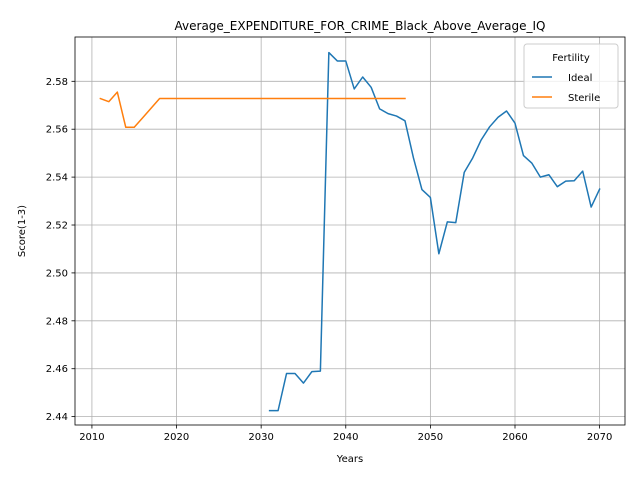 The image size is (640, 480). Describe the element at coordinates (57, 82) in the screenshot. I see `y-tick-label: 2.58` at that location.